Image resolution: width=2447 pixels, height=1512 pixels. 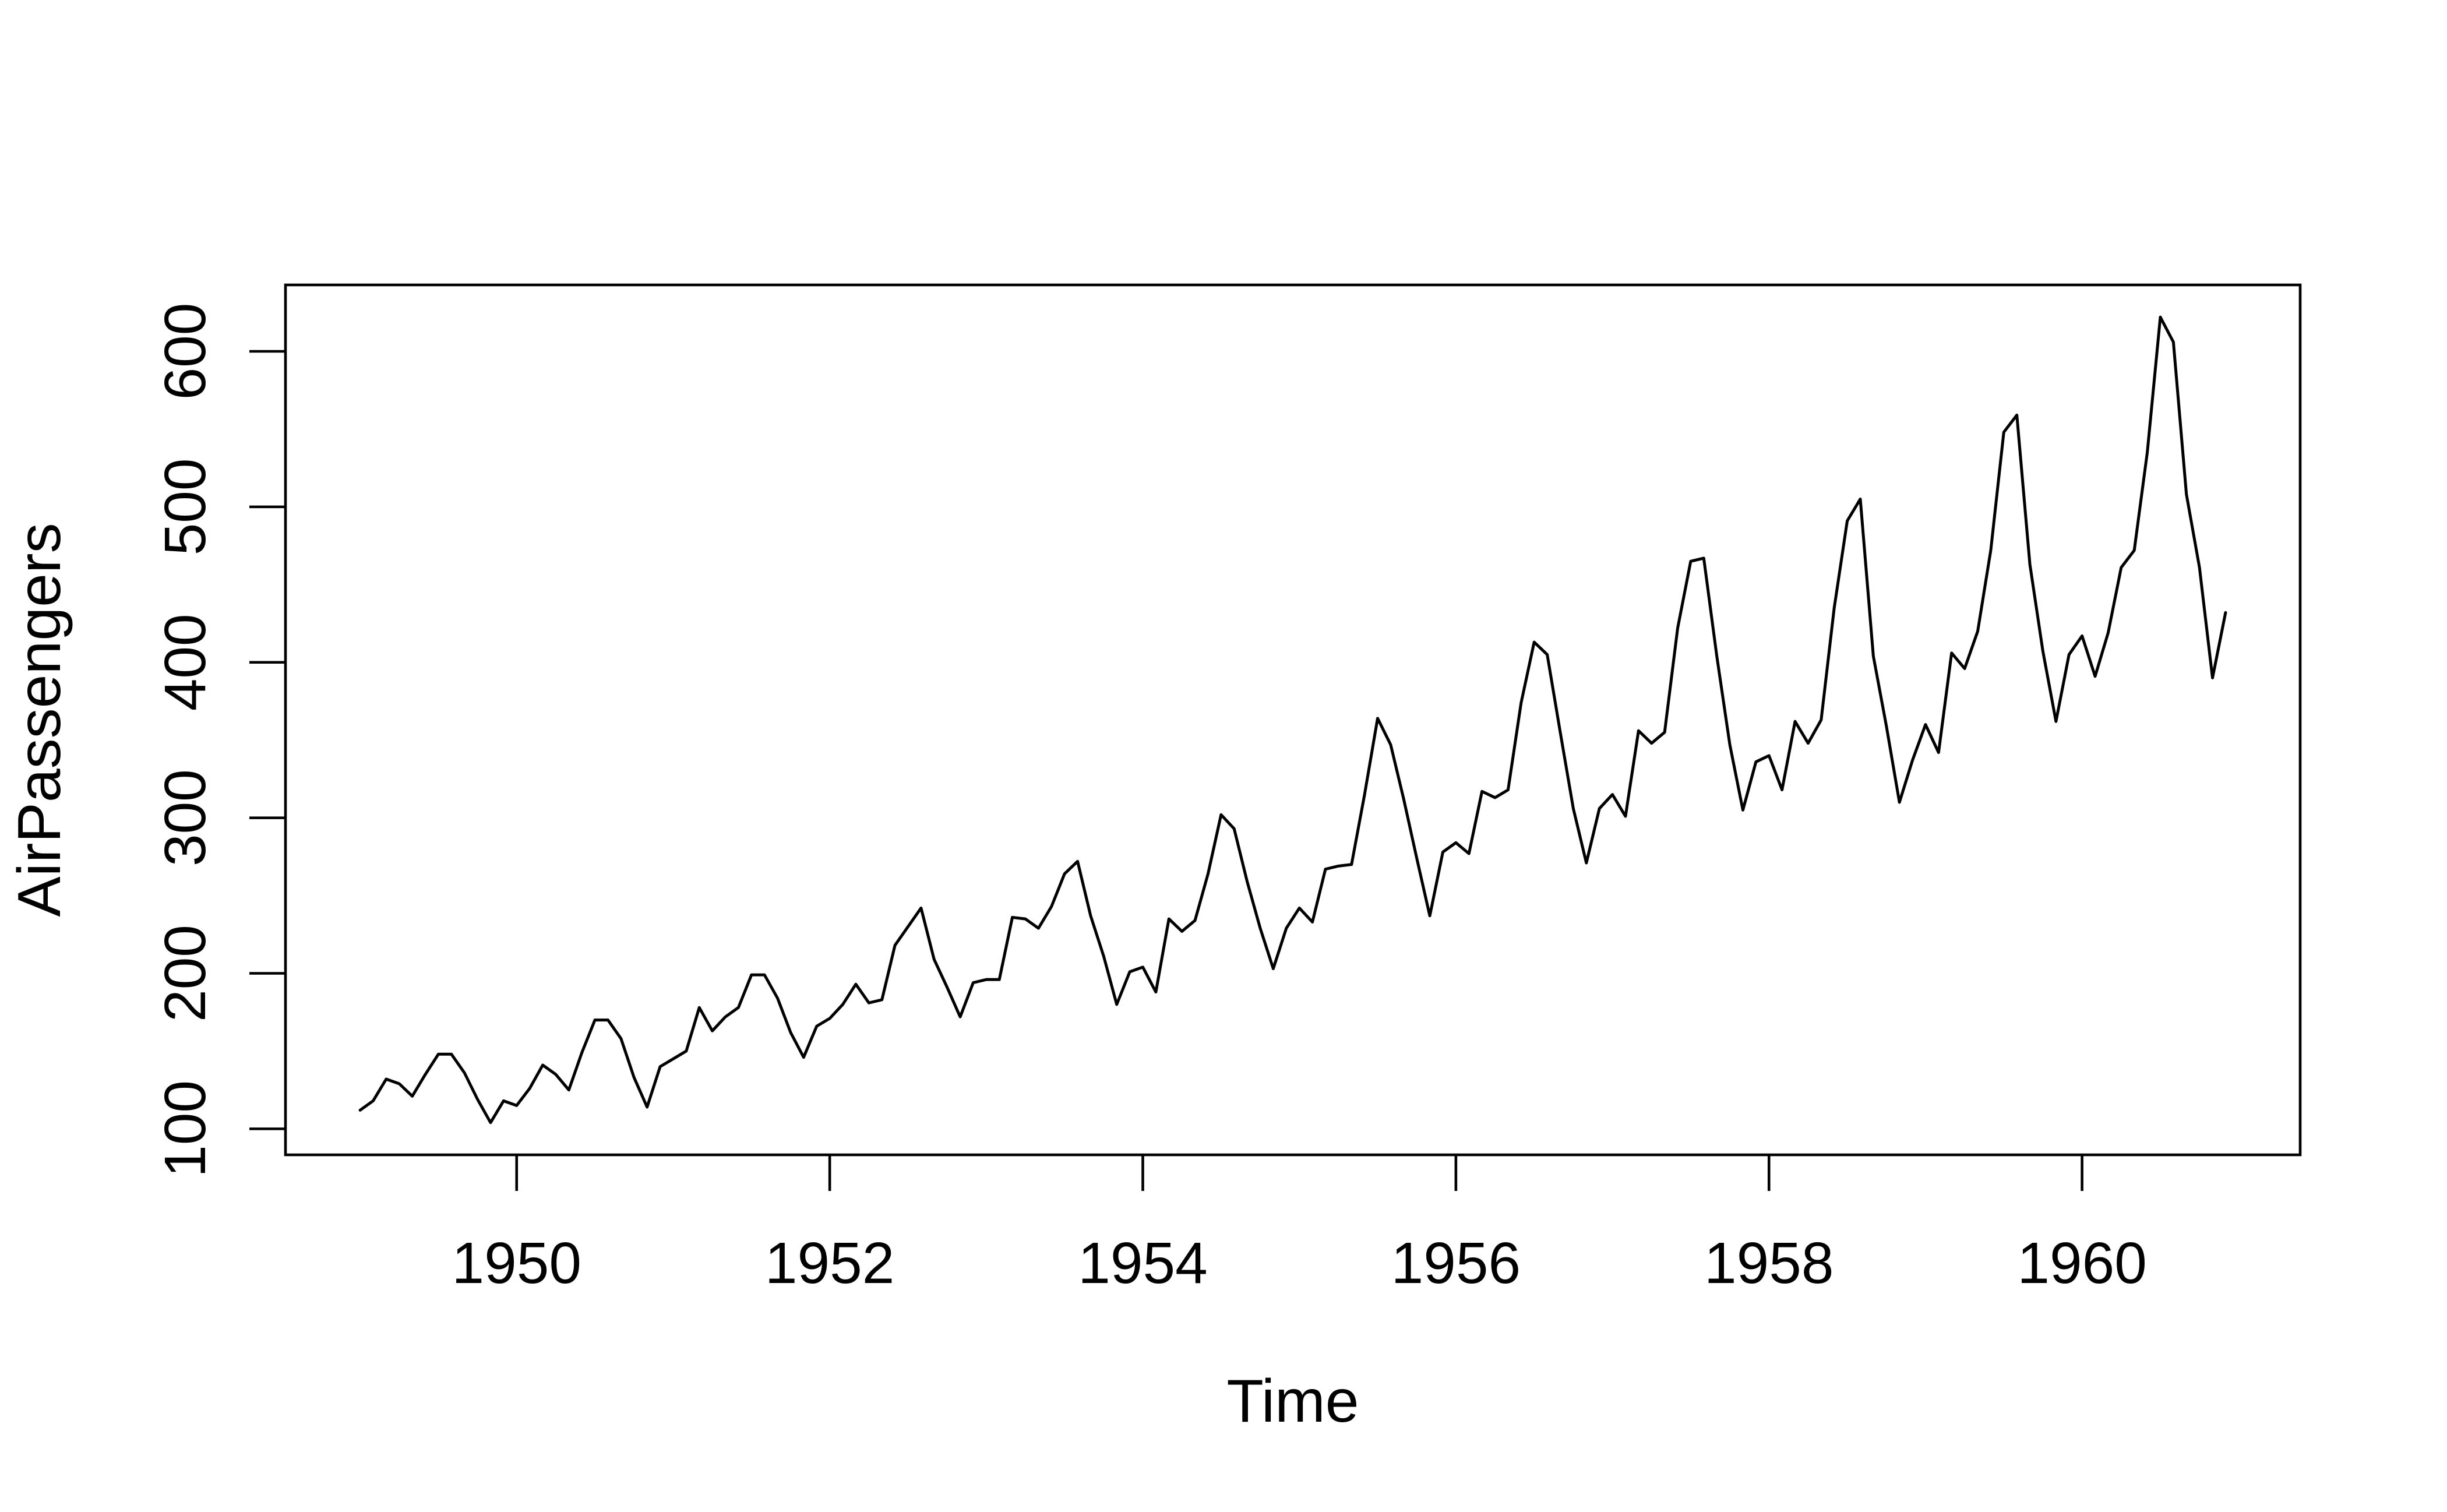 I want to click on y-tick-label: 100, so click(x=185, y=1129).